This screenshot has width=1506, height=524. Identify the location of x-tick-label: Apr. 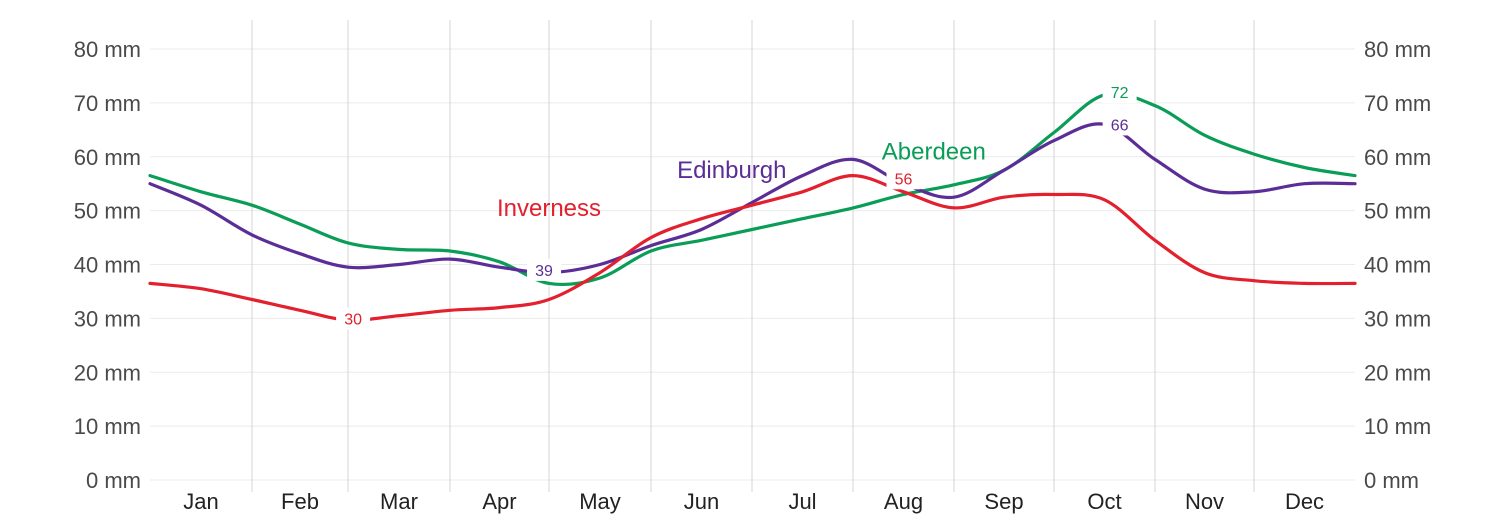
(499, 501).